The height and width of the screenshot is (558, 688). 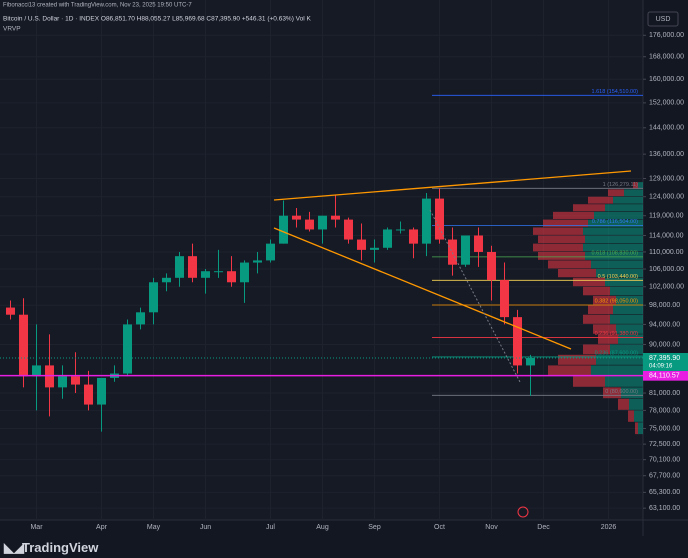 I want to click on y-tick-label: 160,000.00, so click(x=666, y=79).